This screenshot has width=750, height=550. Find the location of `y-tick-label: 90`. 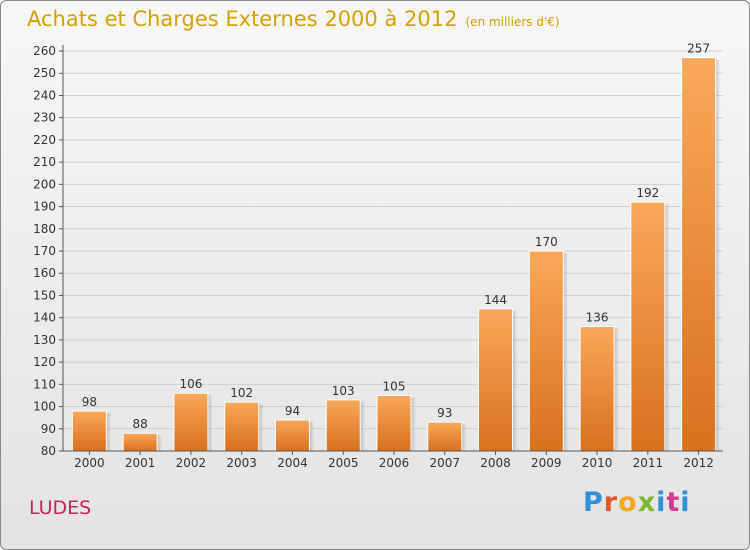

y-tick-label: 90 is located at coordinates (48, 429).